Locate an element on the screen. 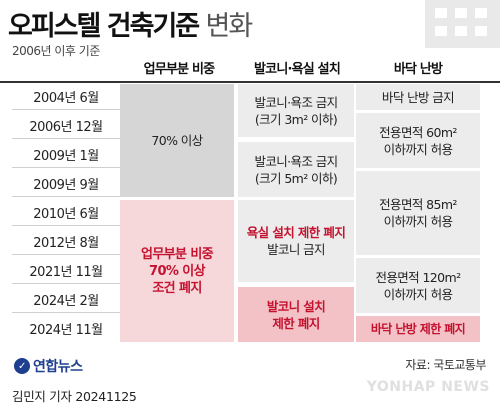 Image resolution: width=500 pixels, height=412 pixels. title-main: 오피스텔 건축기준 is located at coordinates (104, 26).